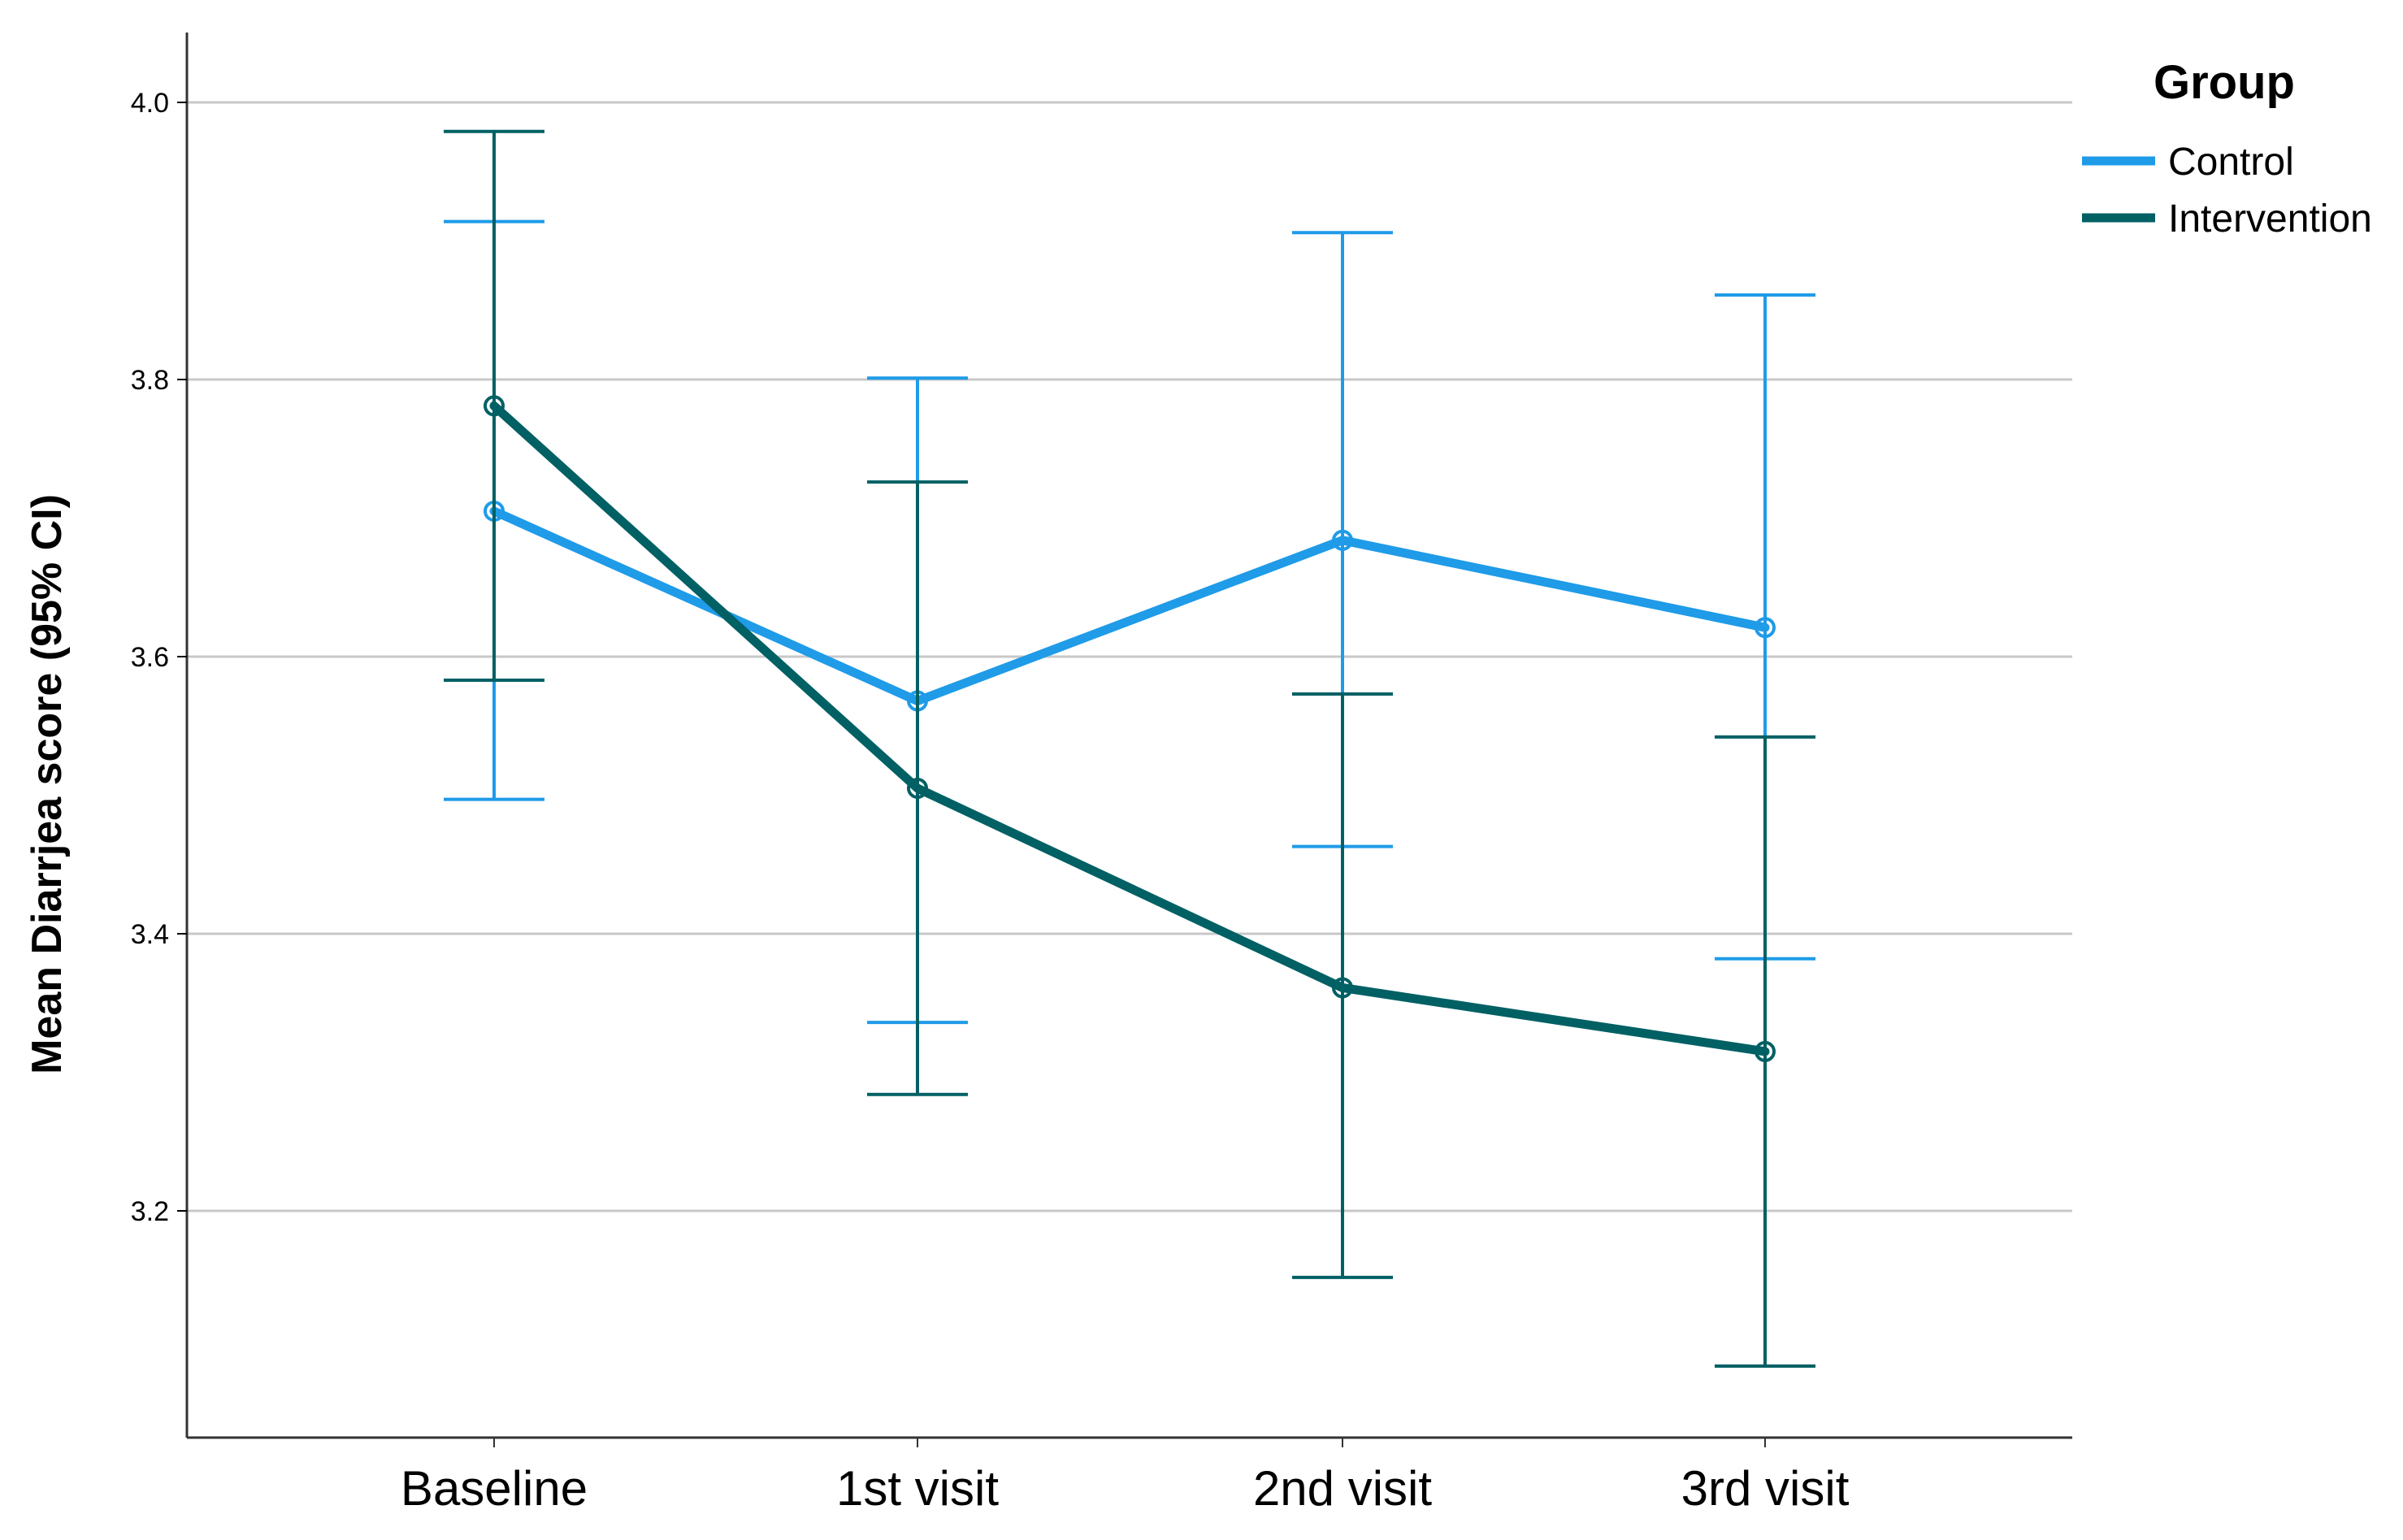 Image resolution: width=2403 pixels, height=1540 pixels. I want to click on y-axis-title: Mean Diarrjea score (95% CI), so click(47, 784).